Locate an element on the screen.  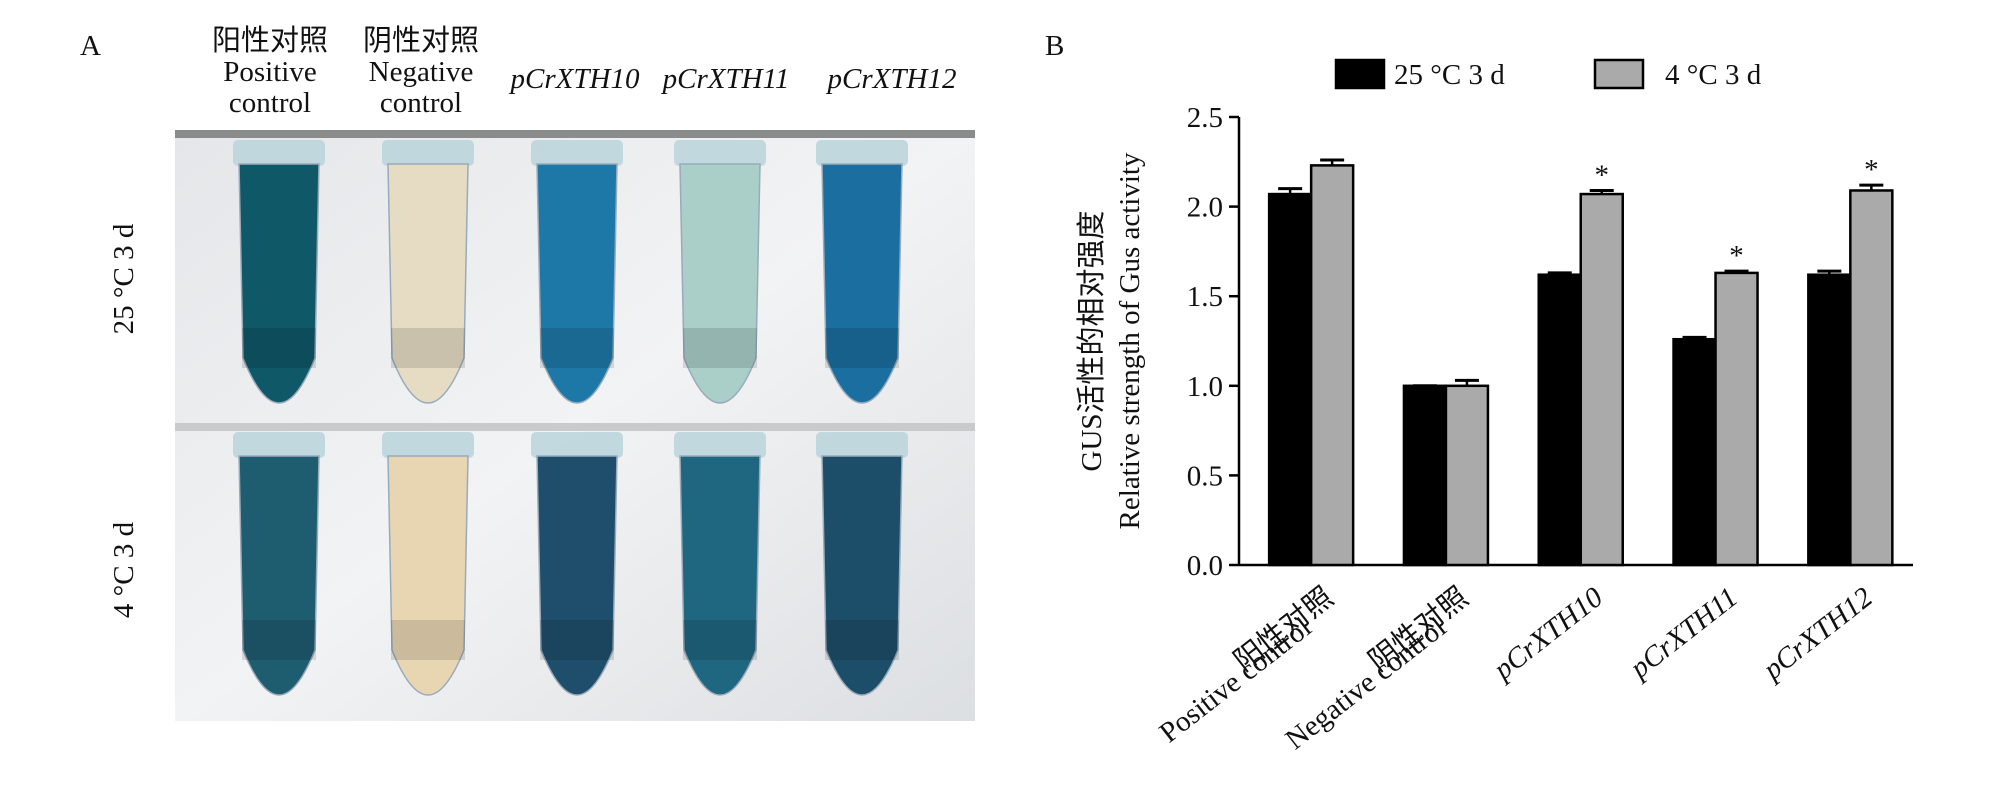
column-label: pCrXTH12 is located at coordinates (891, 79).